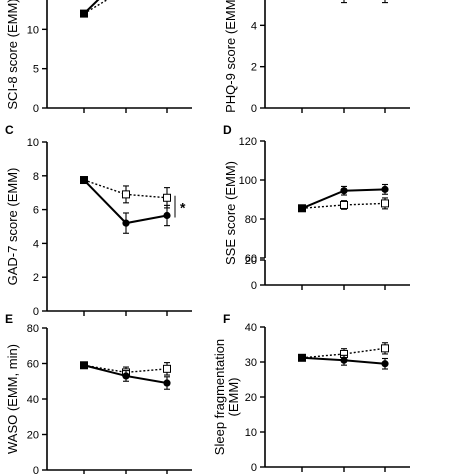  I want to click on y-tick-label: 5, so click(36, 70).